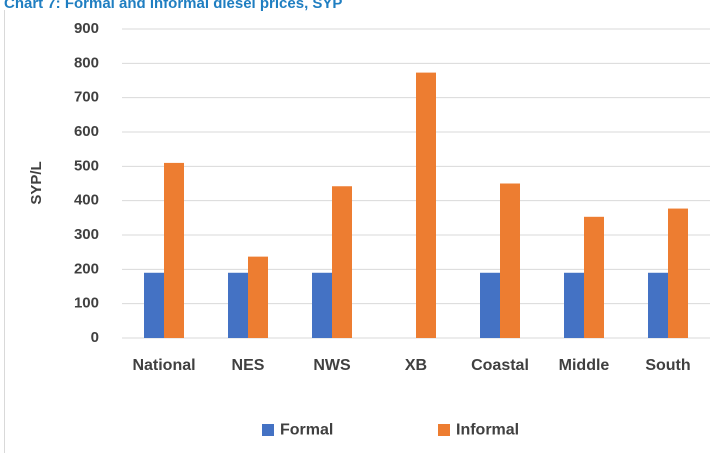 The width and height of the screenshot is (726, 453). What do you see at coordinates (667, 365) in the screenshot?
I see `x-tick-label: South` at bounding box center [667, 365].